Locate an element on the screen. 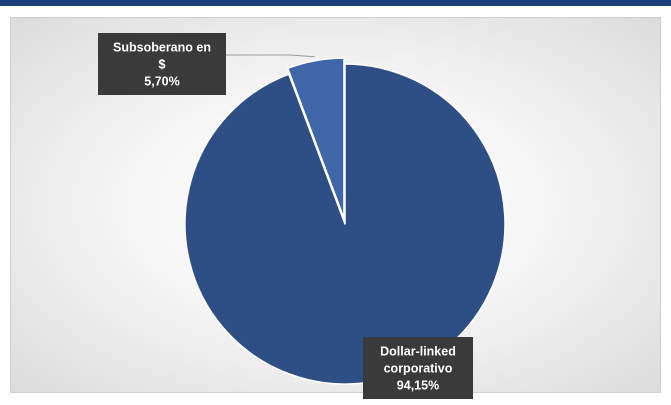 The height and width of the screenshot is (405, 671). data-label-dollar-linked-box is located at coordinates (418, 368).